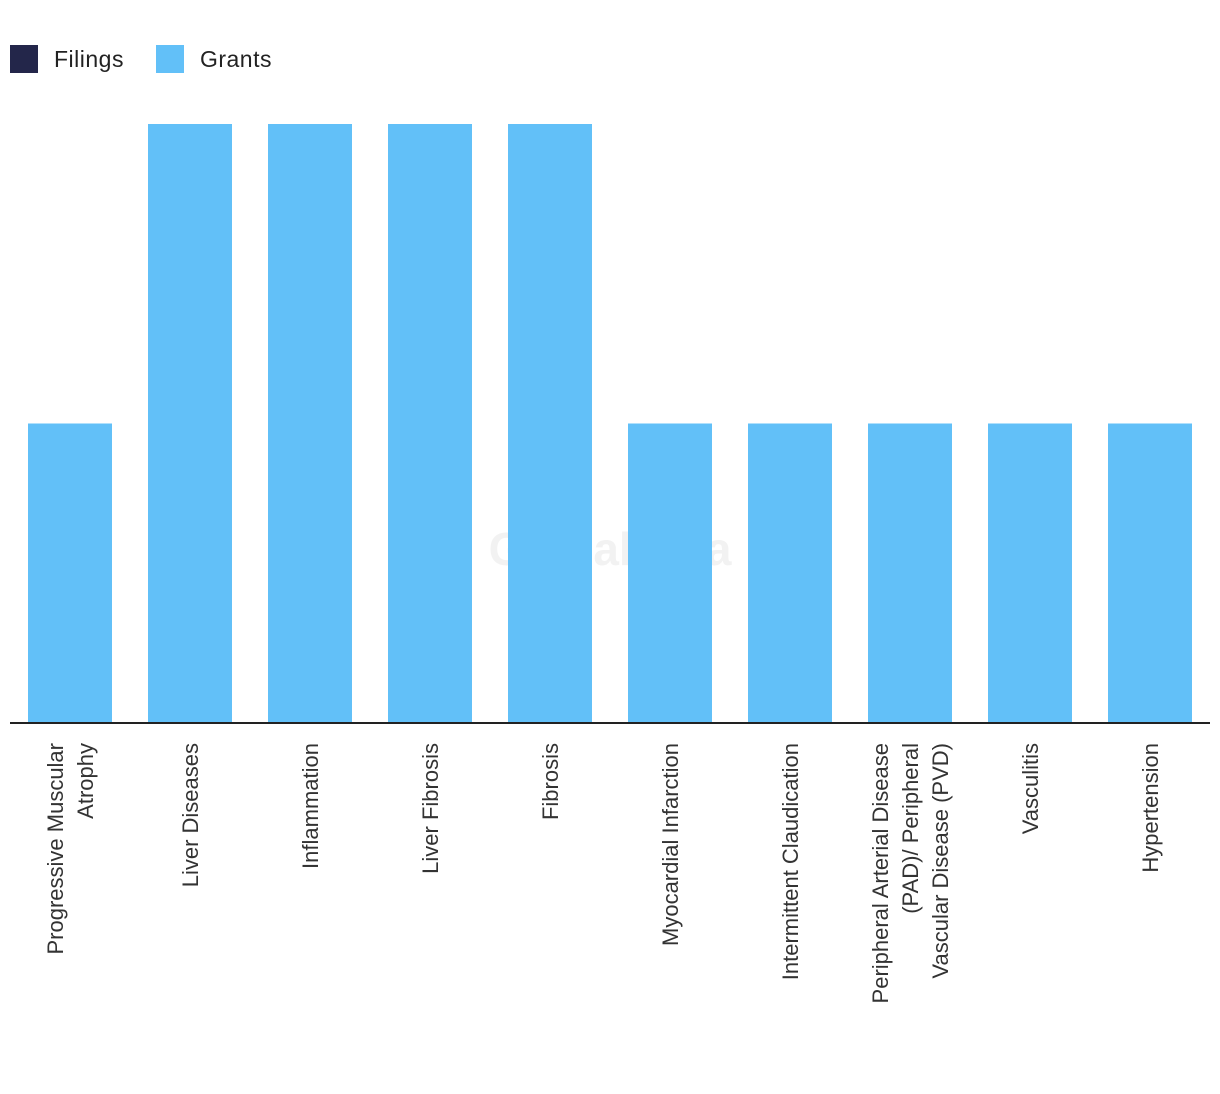 This screenshot has height=1094, width=1220. Describe the element at coordinates (880, 873) in the screenshot. I see `x-tick-label-line: Peripheral Arterial Disease` at that location.